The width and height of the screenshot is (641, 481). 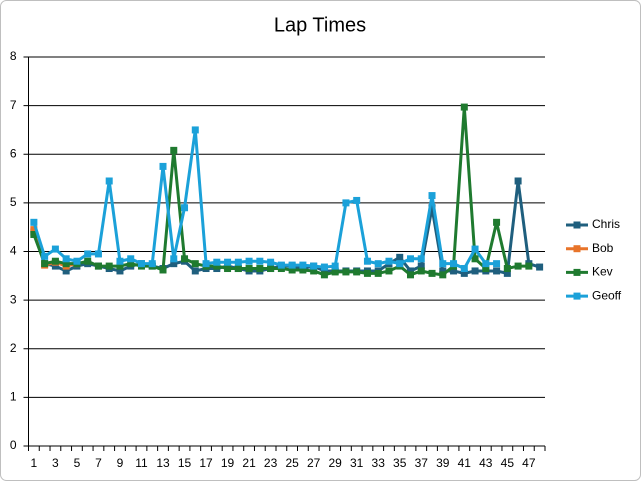 What do you see at coordinates (228, 463) in the screenshot?
I see `x-tick-label: 19` at bounding box center [228, 463].